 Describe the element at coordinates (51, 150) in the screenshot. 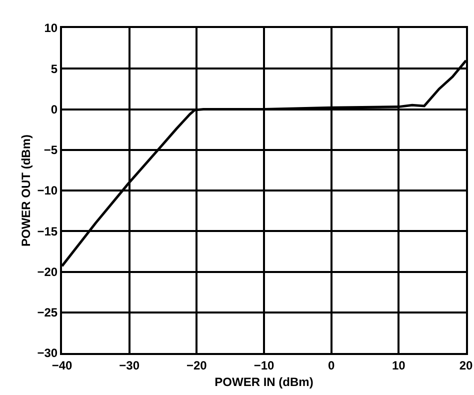

I see `y-tick-label: −5` at that location.